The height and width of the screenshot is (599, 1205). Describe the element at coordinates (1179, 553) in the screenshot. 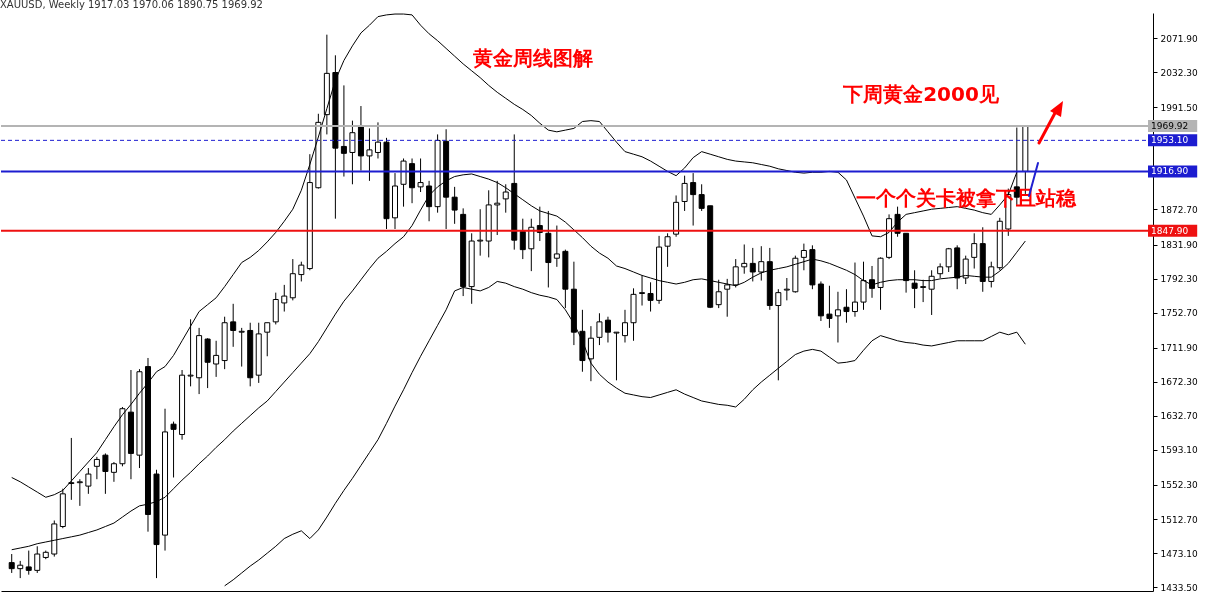

I see `y-tick-label: 1473.10` at that location.